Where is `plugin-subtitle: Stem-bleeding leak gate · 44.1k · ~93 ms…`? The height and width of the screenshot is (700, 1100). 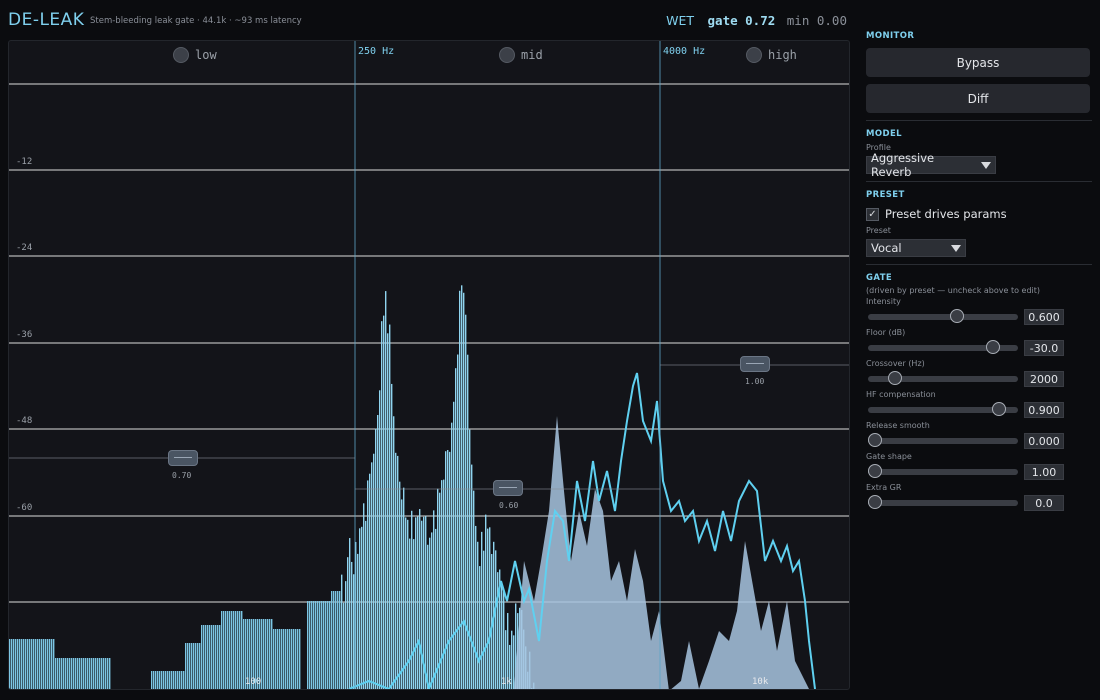 plugin-subtitle: Stem-bleeding leak gate · 44.1k · ~93 ms… is located at coordinates (196, 21).